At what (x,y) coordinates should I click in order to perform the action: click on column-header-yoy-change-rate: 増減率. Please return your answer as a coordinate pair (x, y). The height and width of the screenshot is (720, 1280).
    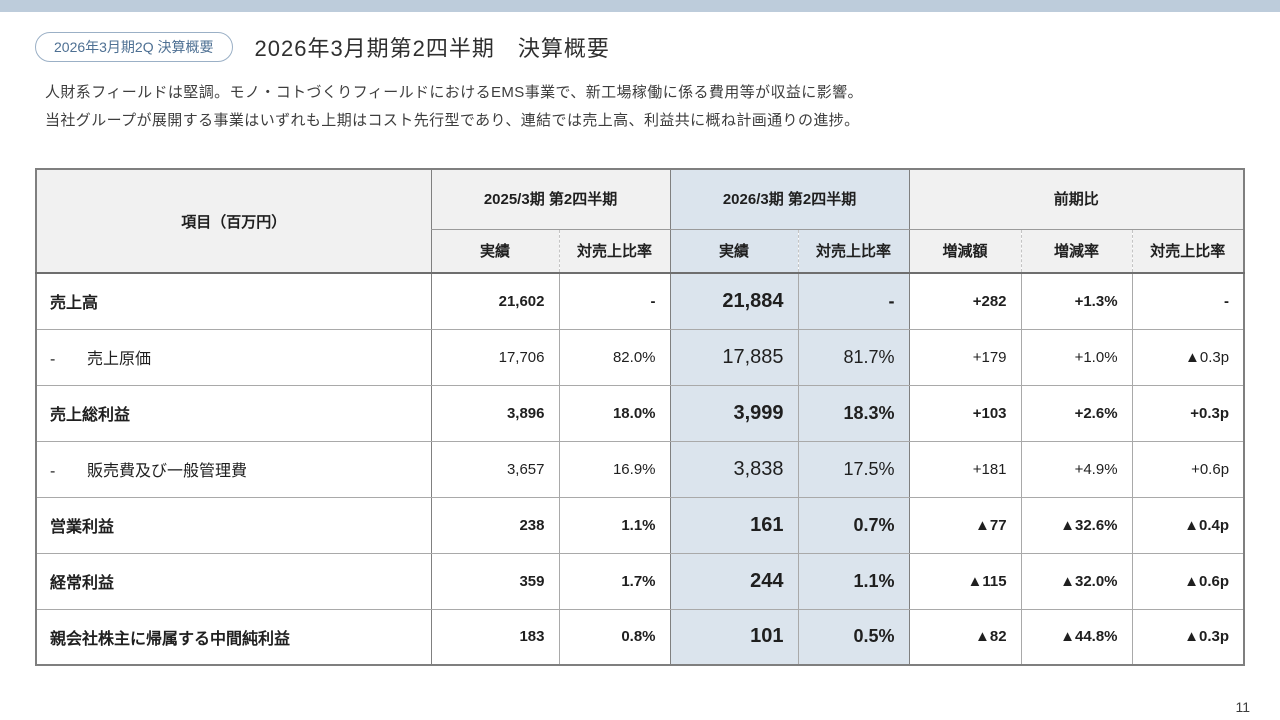
    Looking at the image, I should click on (1076, 251).